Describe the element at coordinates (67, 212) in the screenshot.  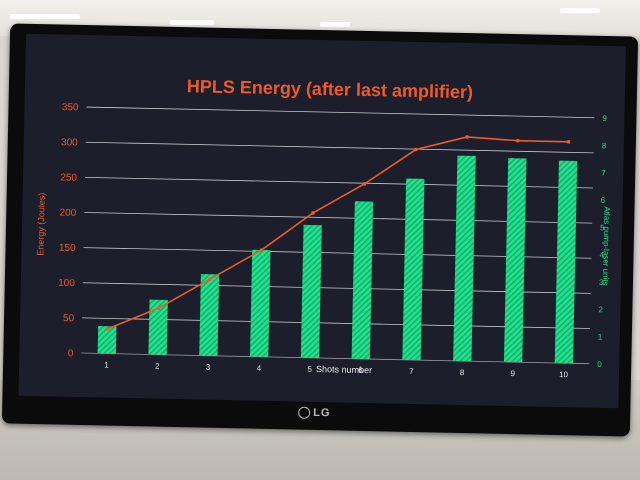
I see `y-tick-label: 200` at that location.